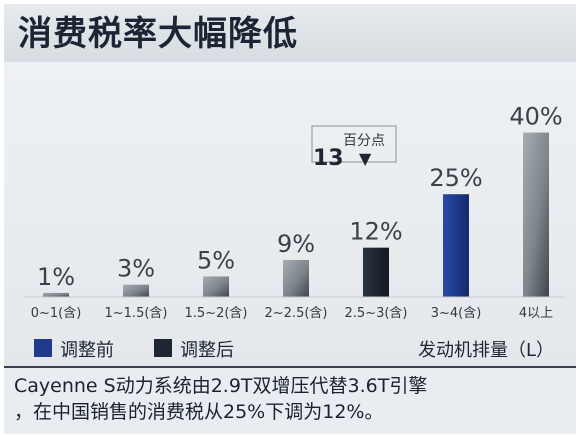 Image resolution: width=580 pixels, height=435 pixels. I want to click on value-label-3: 9%, so click(296, 244).